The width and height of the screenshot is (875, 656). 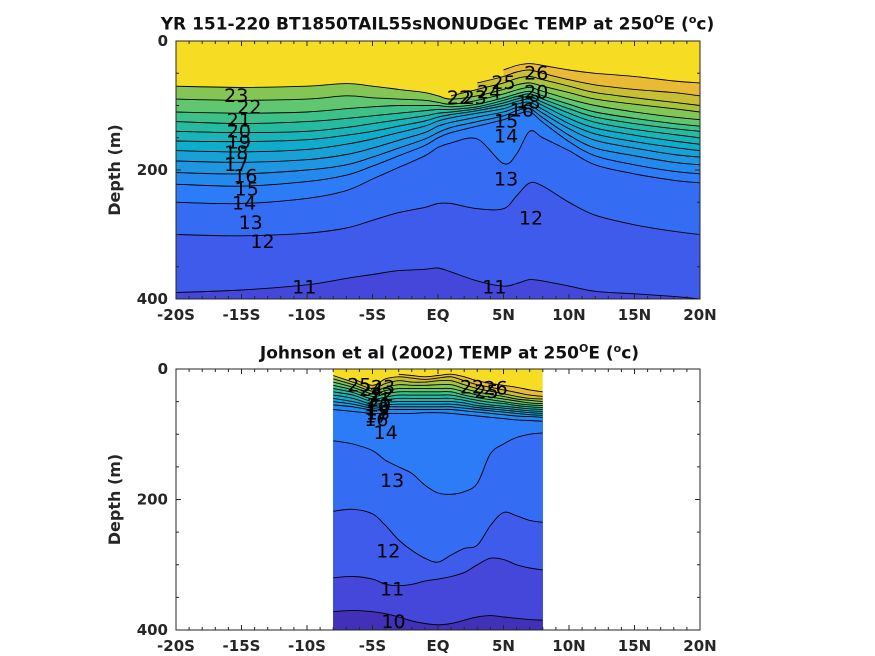 I want to click on bottom-title-main: Johnson et al (2002) TEMP at 250, so click(x=419, y=353).